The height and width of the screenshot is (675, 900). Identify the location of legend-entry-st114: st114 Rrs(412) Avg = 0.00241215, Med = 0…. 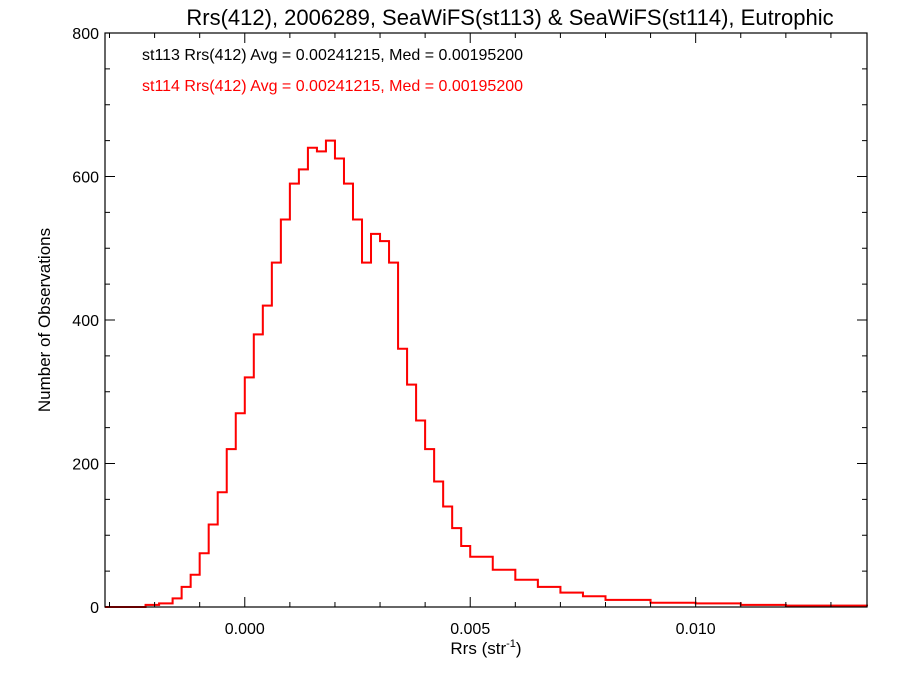
(332, 86).